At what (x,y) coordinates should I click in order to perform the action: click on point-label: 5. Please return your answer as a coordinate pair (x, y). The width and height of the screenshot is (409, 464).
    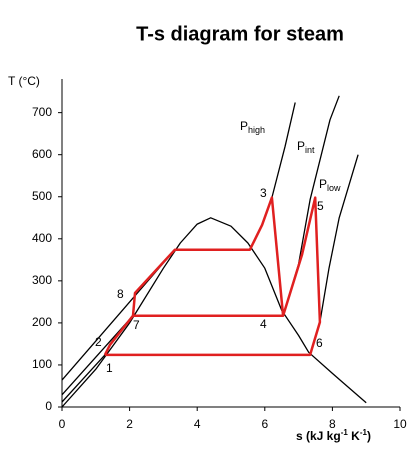
    Looking at the image, I should click on (320, 206).